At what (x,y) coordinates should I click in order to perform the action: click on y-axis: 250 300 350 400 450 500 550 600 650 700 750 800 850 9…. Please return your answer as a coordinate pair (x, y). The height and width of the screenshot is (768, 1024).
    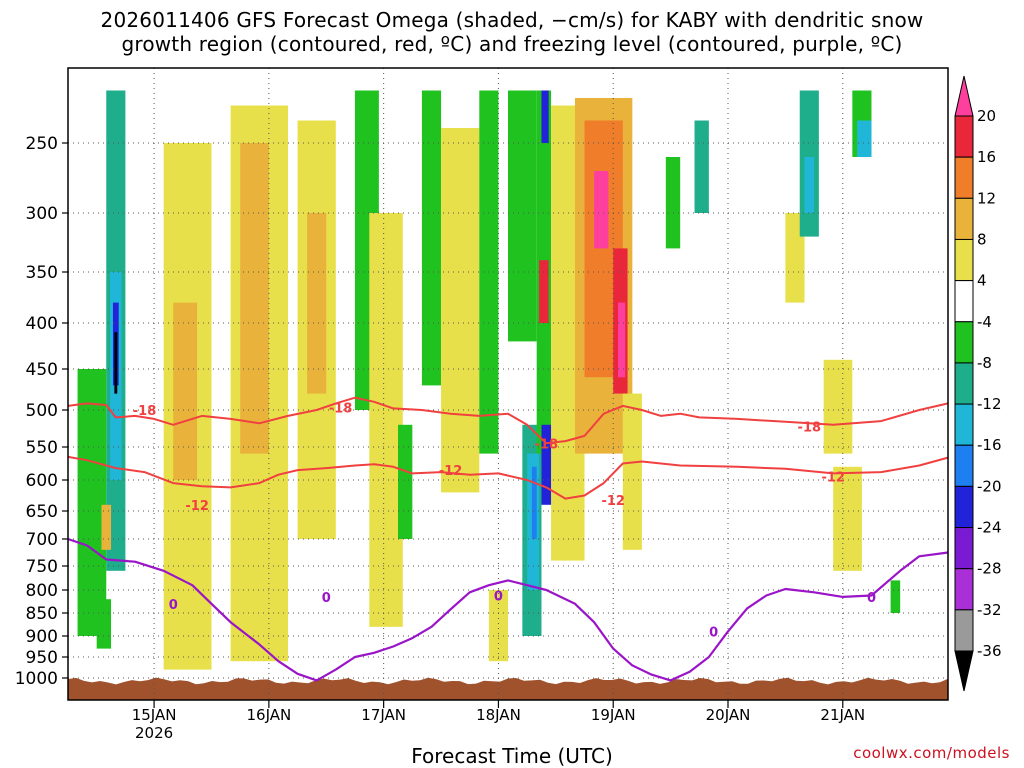
    Looking at the image, I should click on (41, 411).